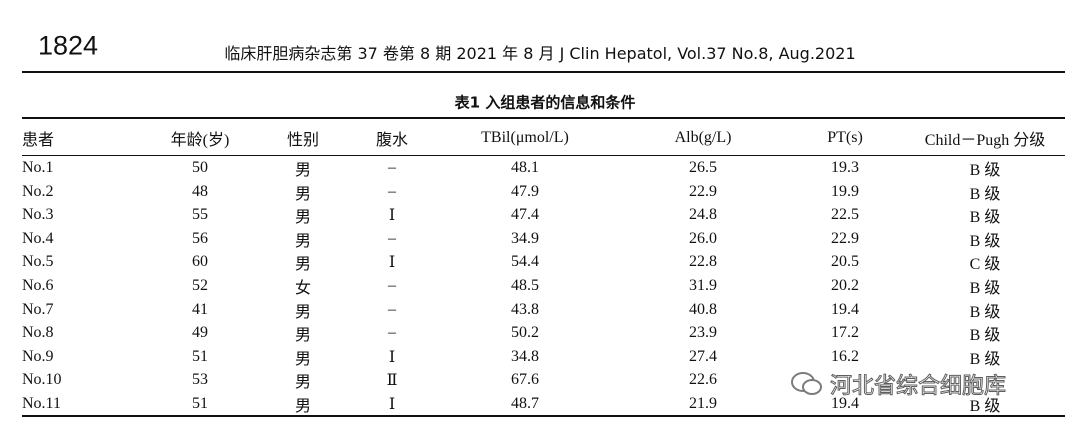 The width and height of the screenshot is (1080, 429). Describe the element at coordinates (392, 140) in the screenshot. I see `column-header: 腹水` at that location.